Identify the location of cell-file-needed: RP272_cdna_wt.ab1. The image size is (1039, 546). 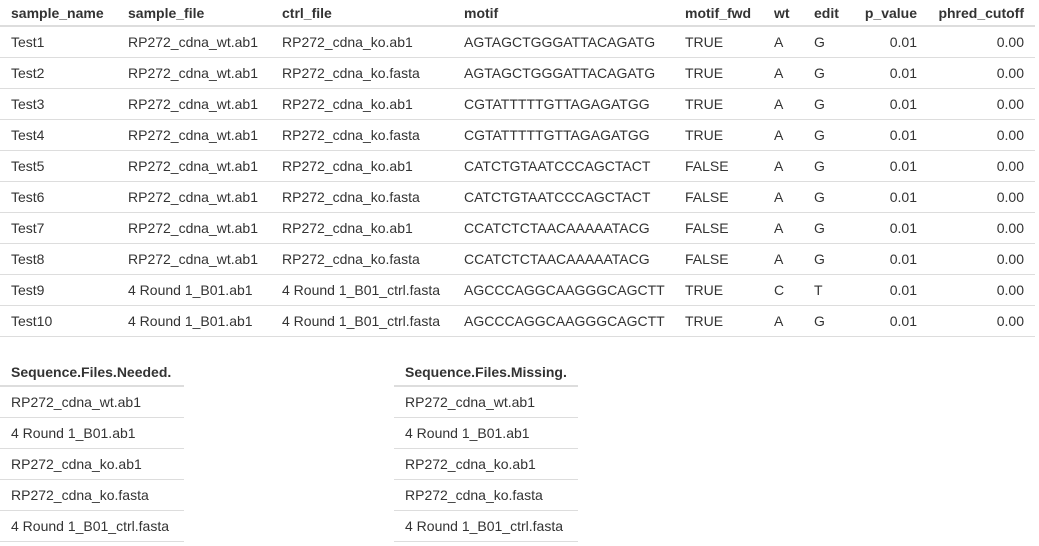
(92, 402).